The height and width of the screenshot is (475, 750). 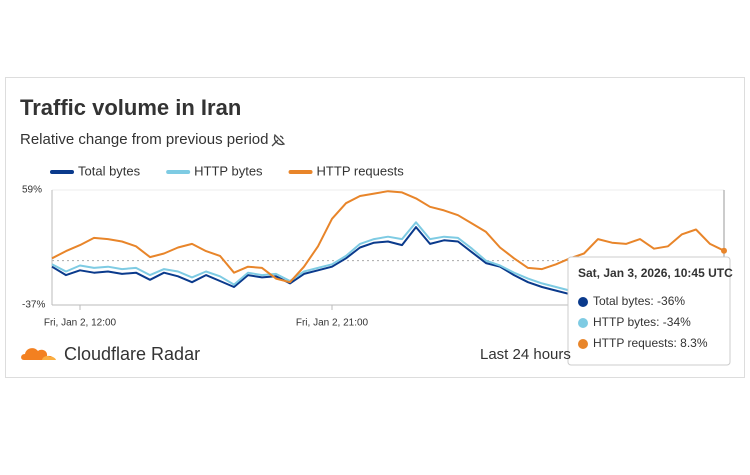 What do you see at coordinates (361, 170) in the screenshot?
I see `legend-label: HTTP requests` at bounding box center [361, 170].